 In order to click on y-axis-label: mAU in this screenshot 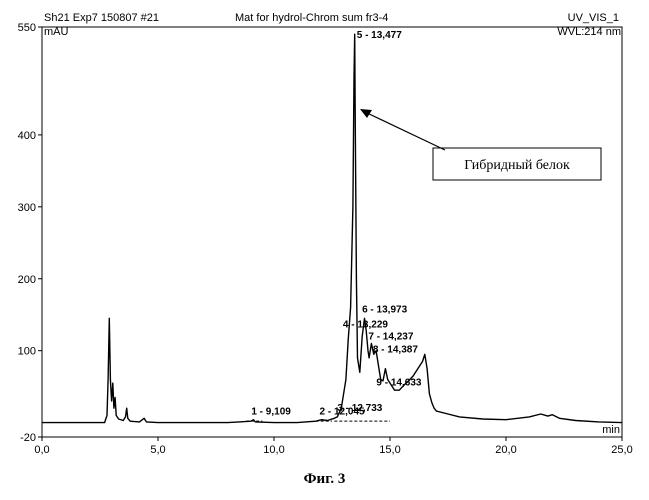, I will do `click(56, 32)`.